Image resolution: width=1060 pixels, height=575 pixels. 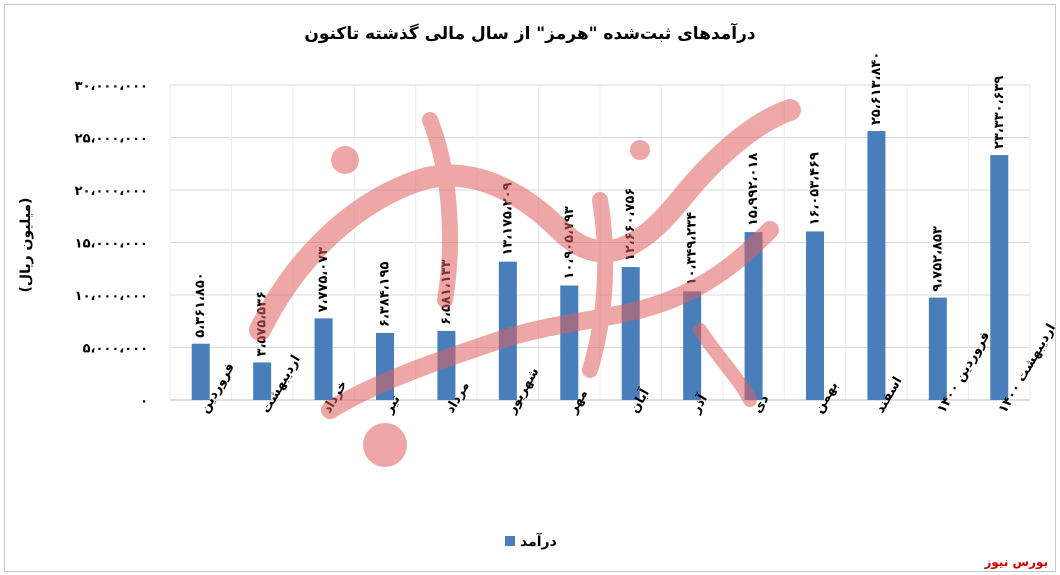 I want to click on bar-value-label: ۱۰،۳۴۹،۲۳۴, so click(x=692, y=248).